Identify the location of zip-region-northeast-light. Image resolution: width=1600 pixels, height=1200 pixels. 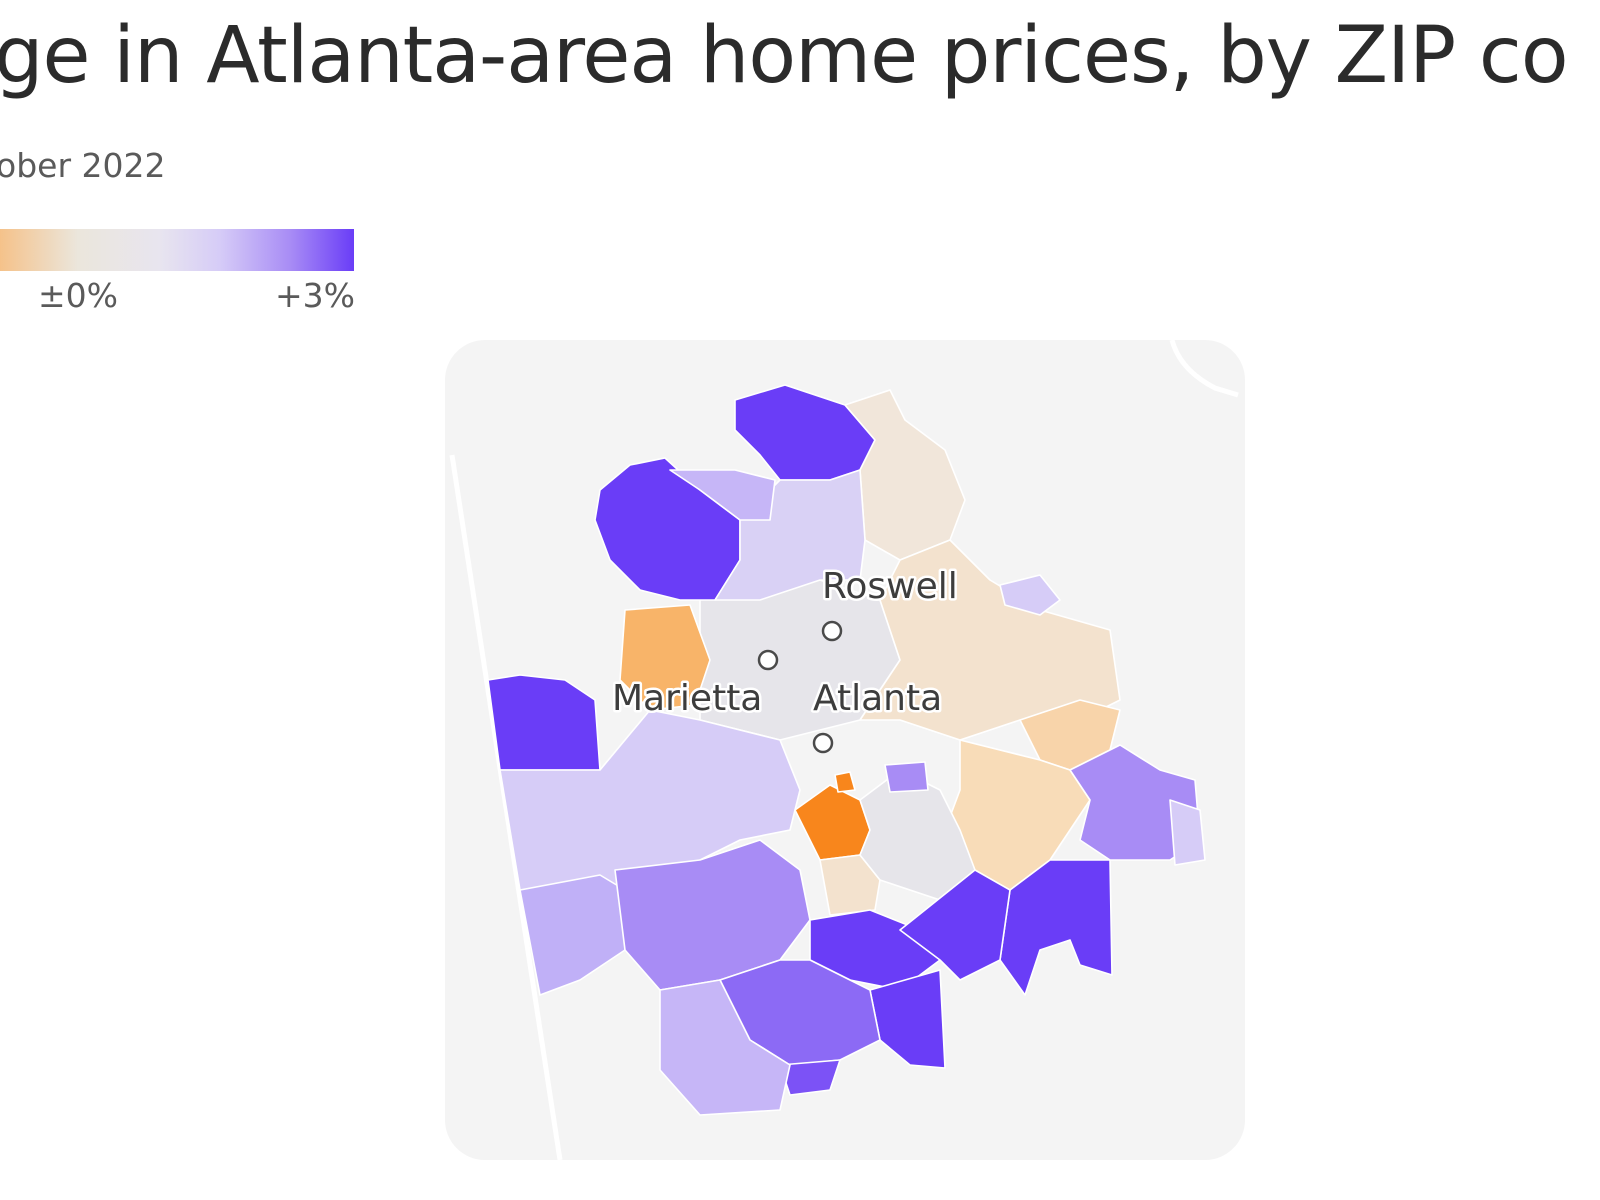
(1030, 595).